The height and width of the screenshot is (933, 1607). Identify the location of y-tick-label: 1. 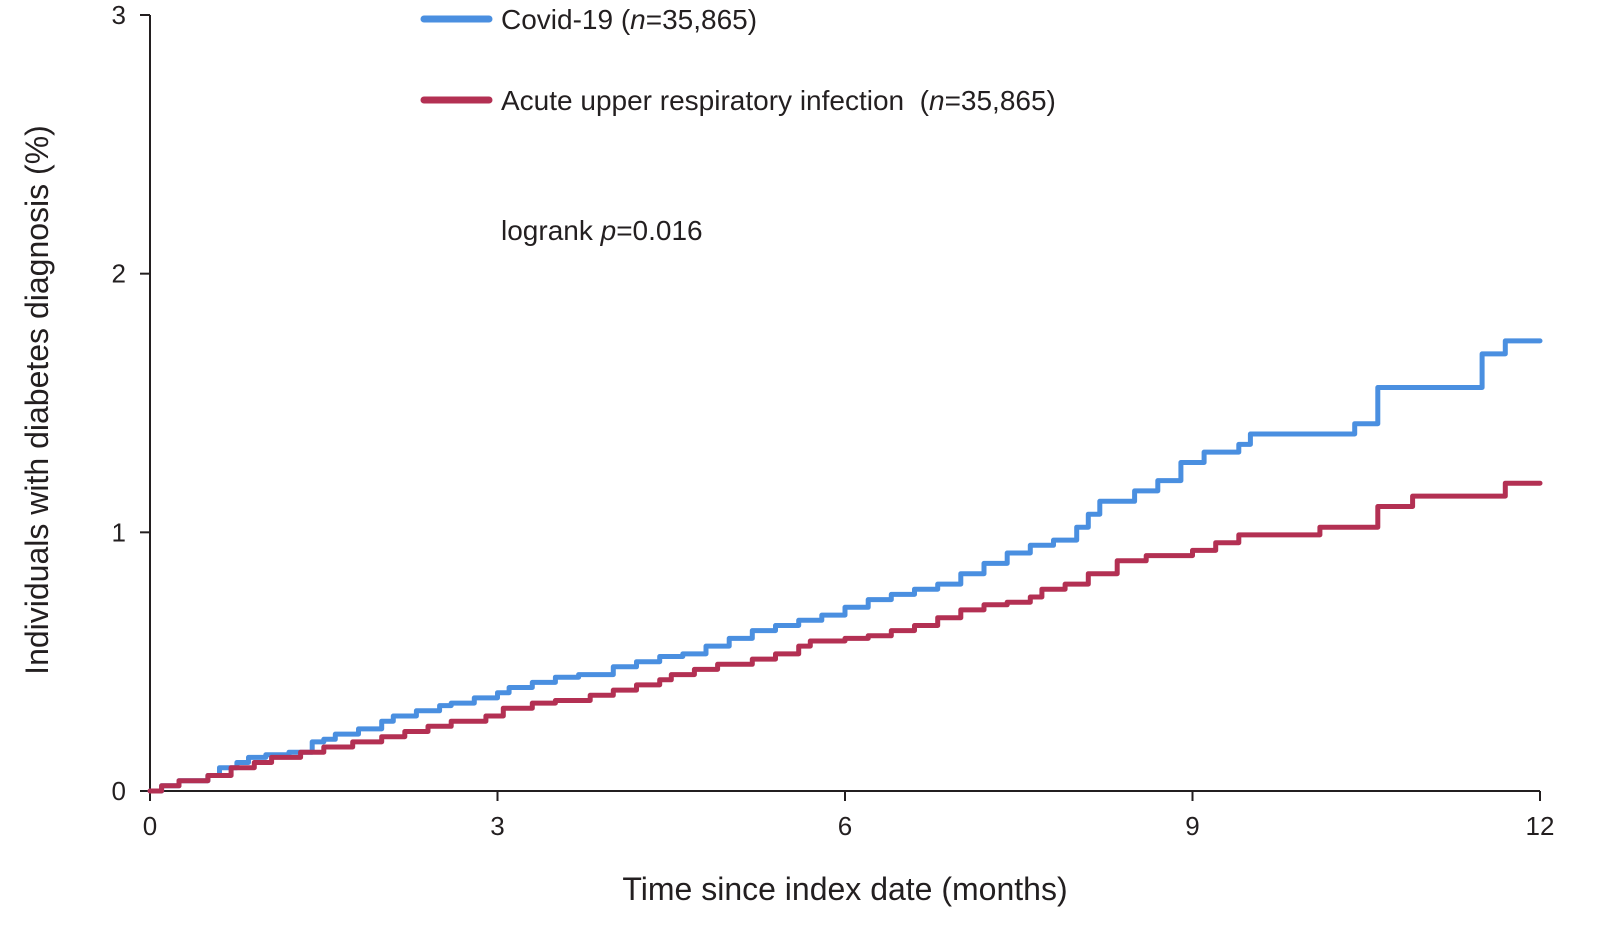
(119, 532).